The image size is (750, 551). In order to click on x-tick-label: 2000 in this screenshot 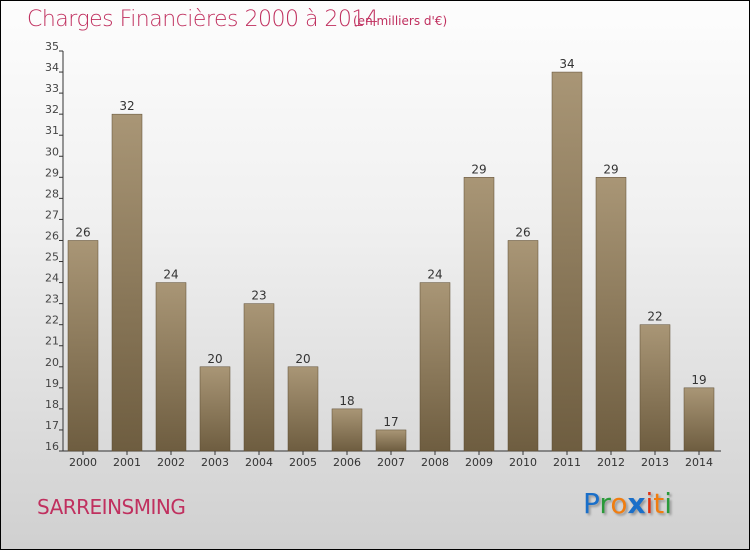, I will do `click(83, 462)`.